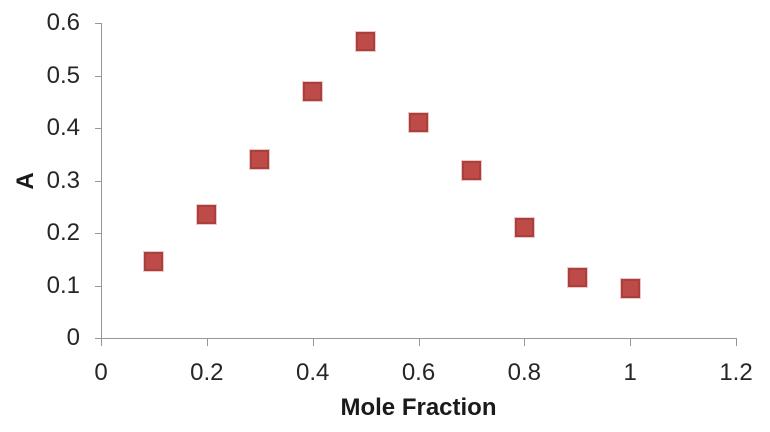 The image size is (770, 432). What do you see at coordinates (419, 338) in the screenshot?
I see `x-axis-line` at bounding box center [419, 338].